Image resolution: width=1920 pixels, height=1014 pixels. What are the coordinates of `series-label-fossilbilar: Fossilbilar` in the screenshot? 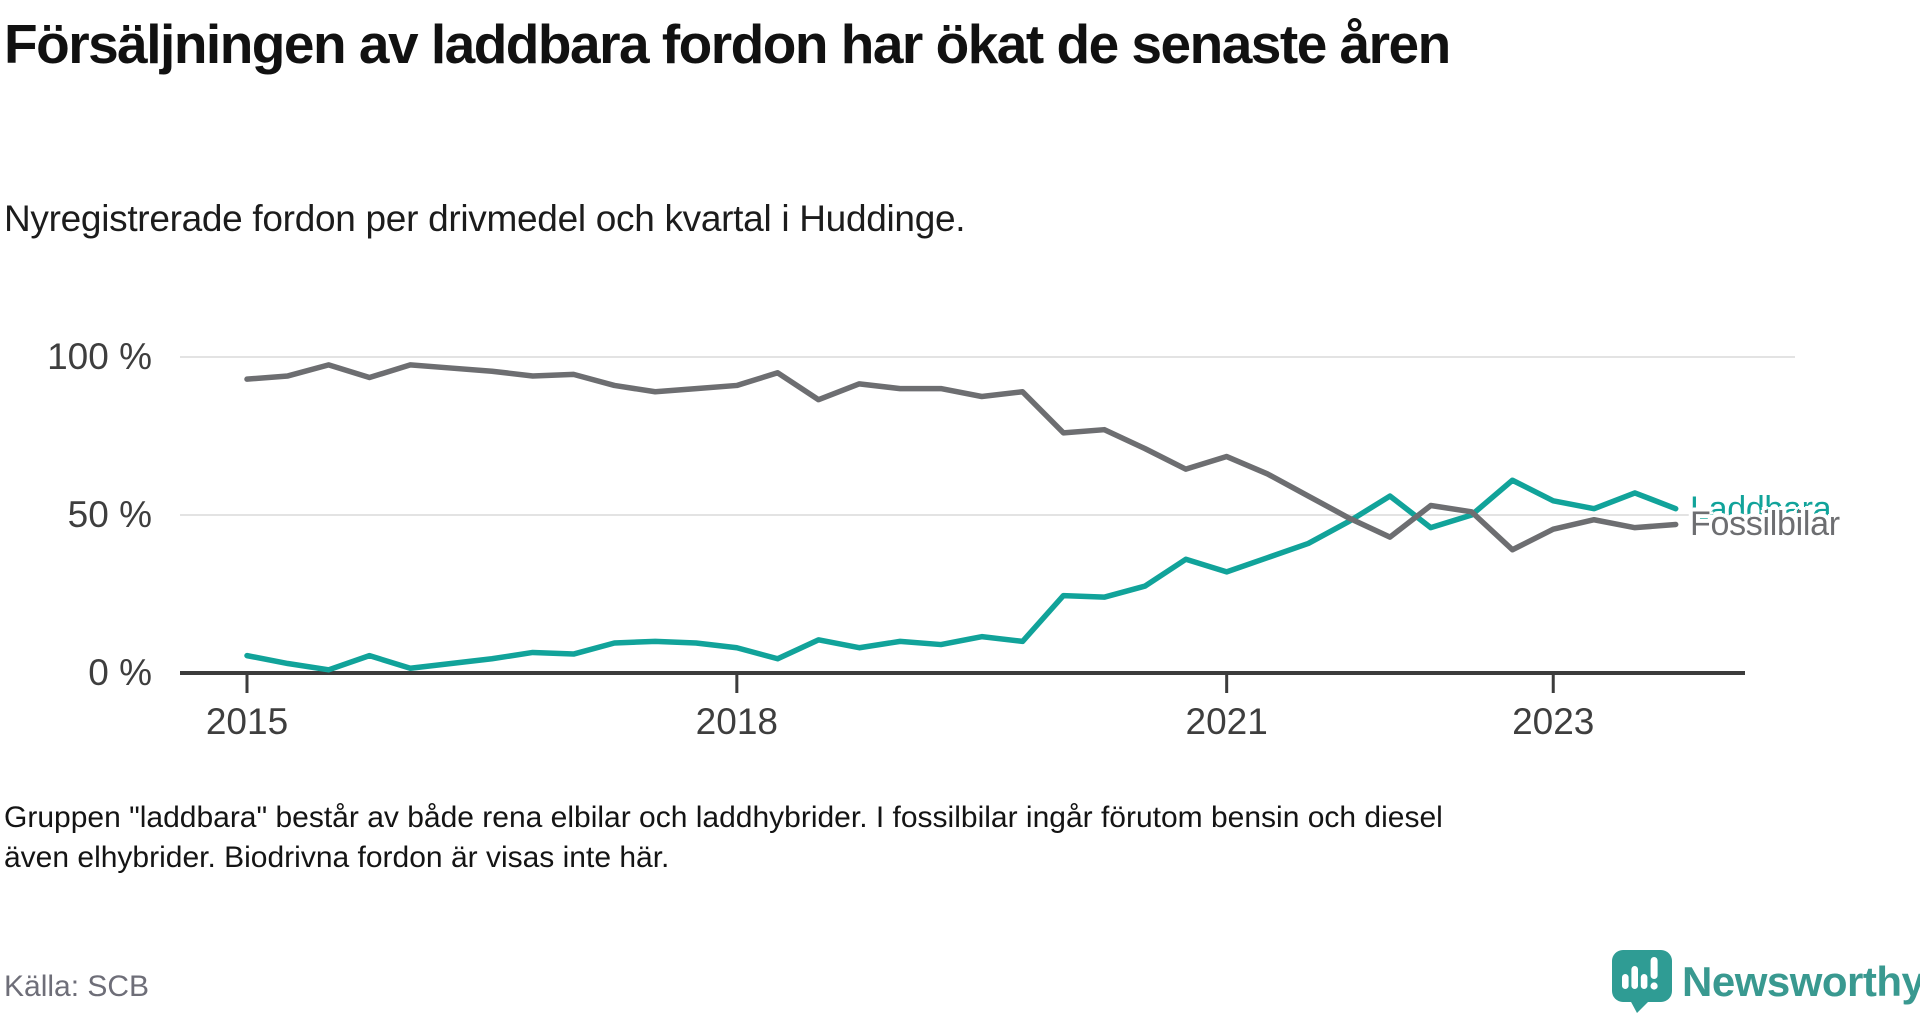 It's located at (1765, 524).